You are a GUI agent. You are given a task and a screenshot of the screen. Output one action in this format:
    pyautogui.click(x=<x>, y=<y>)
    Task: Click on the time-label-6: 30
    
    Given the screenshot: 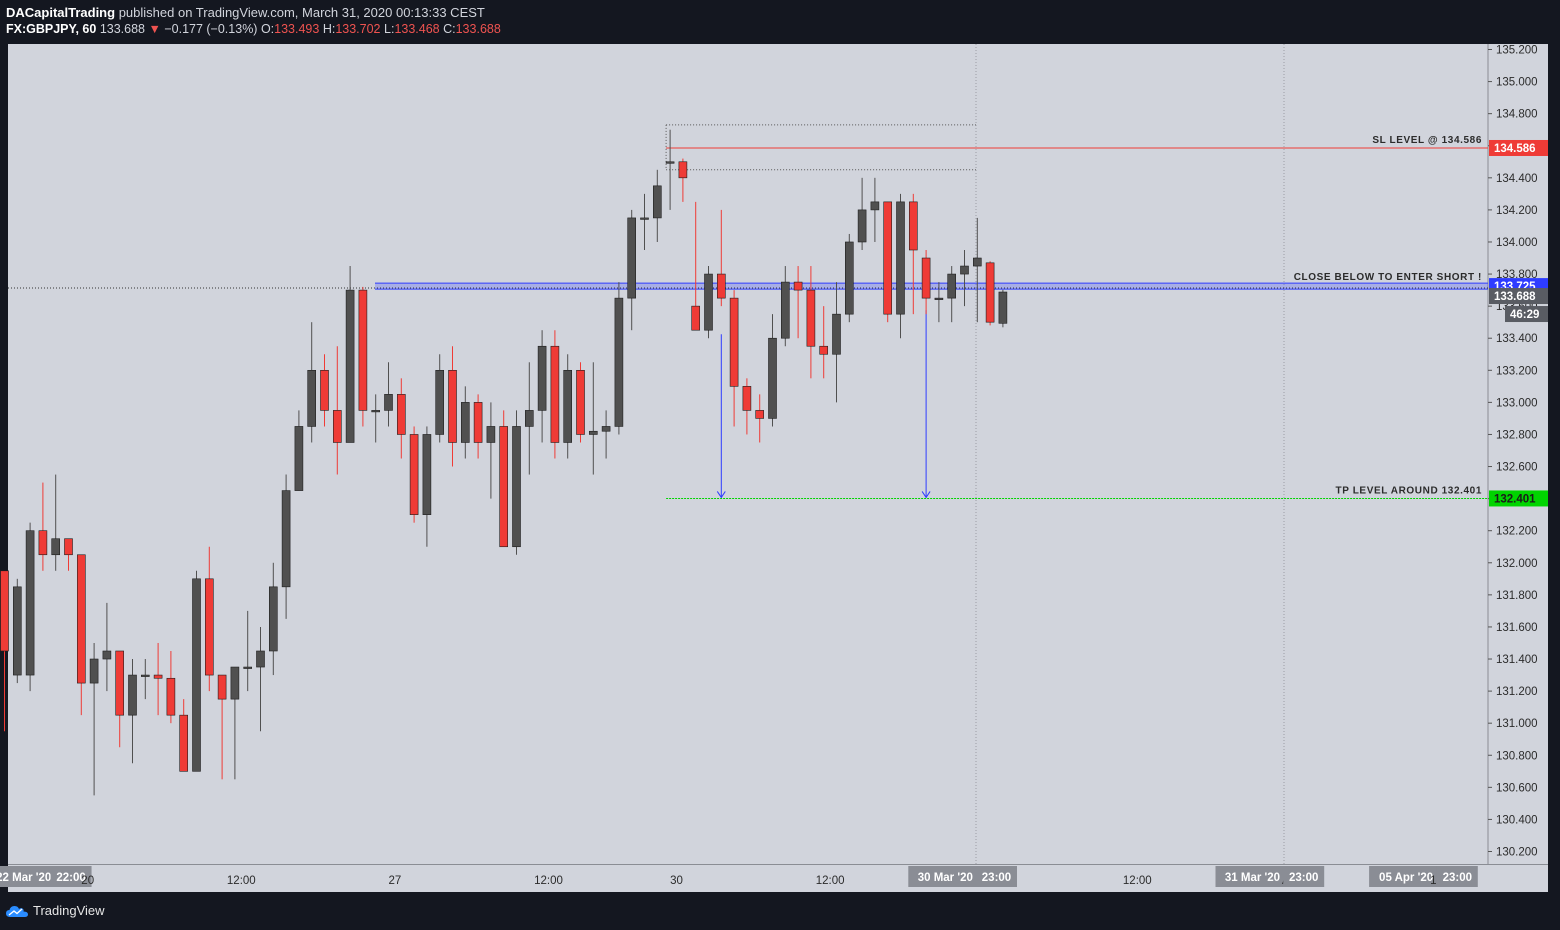 What is the action you would take?
    pyautogui.click(x=676, y=881)
    